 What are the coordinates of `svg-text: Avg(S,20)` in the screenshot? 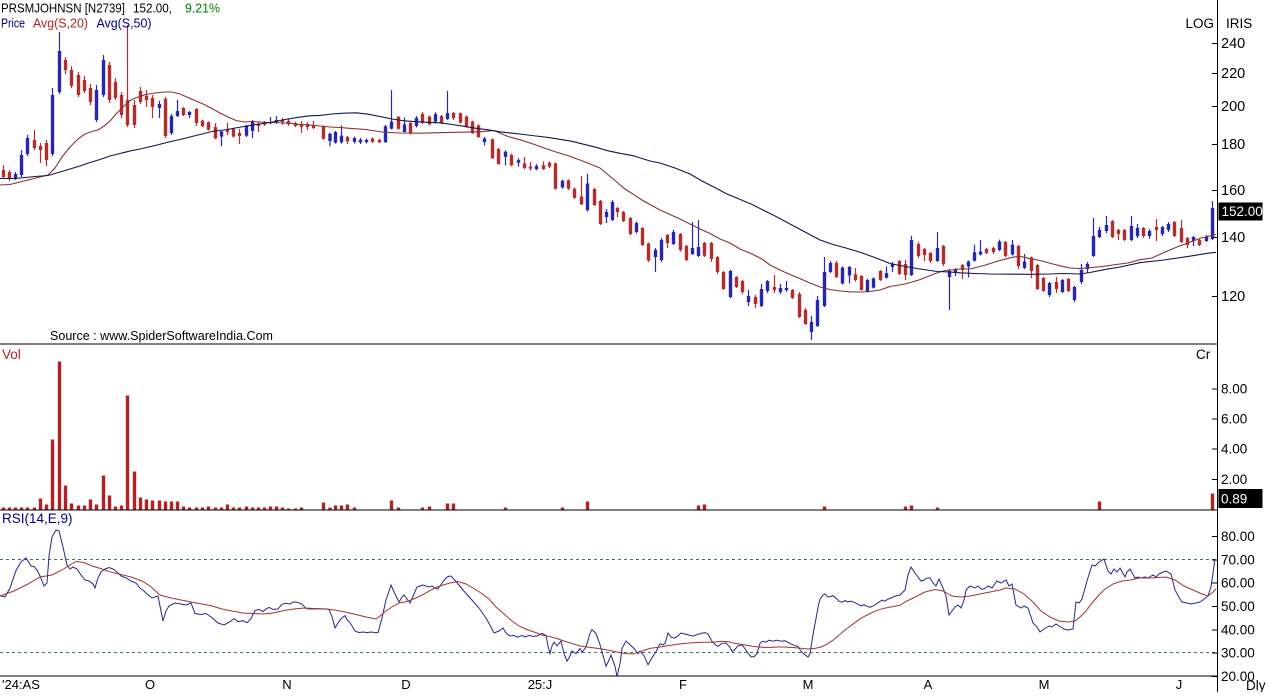 It's located at (60, 23).